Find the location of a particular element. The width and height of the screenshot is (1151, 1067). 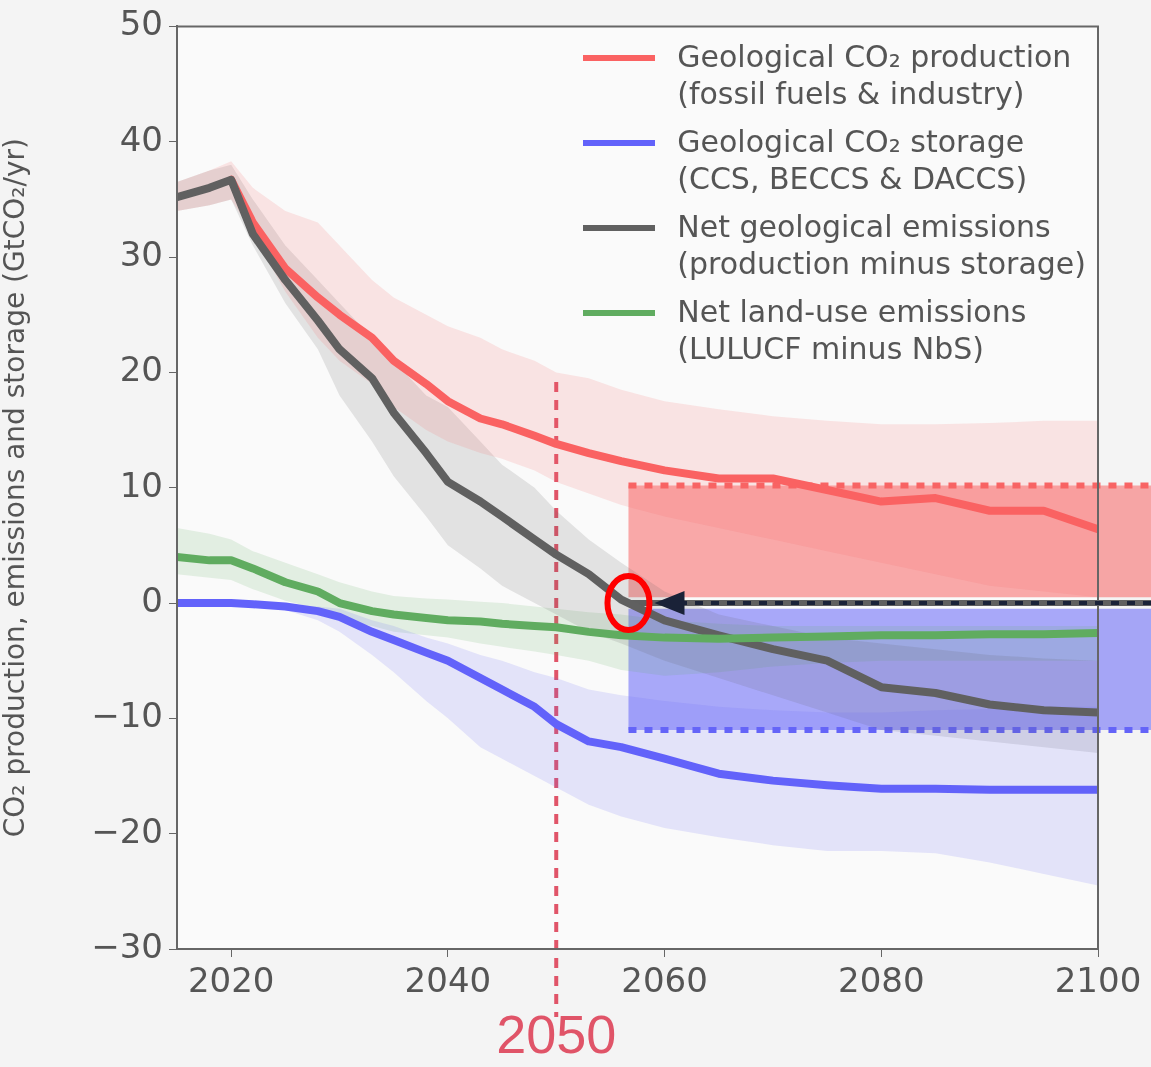

x-tick-label: 2080 is located at coordinates (881, 980).